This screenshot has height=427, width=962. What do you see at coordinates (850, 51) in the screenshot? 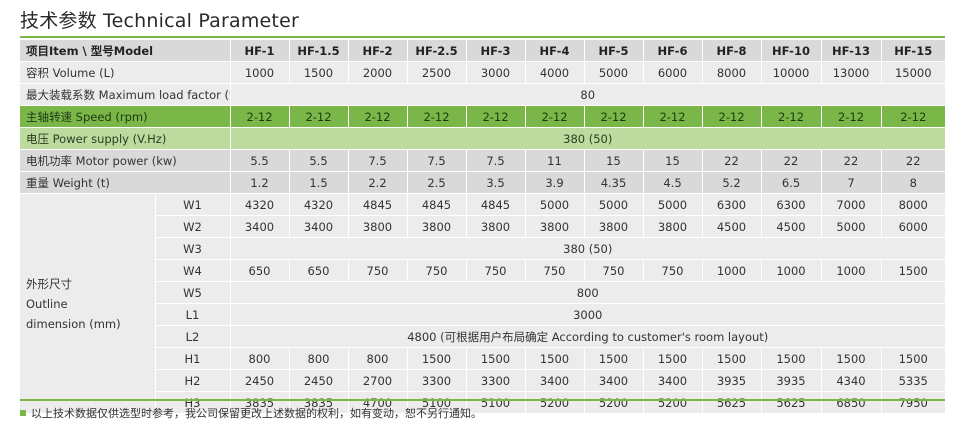
I see `model-header: HF-13` at bounding box center [850, 51].